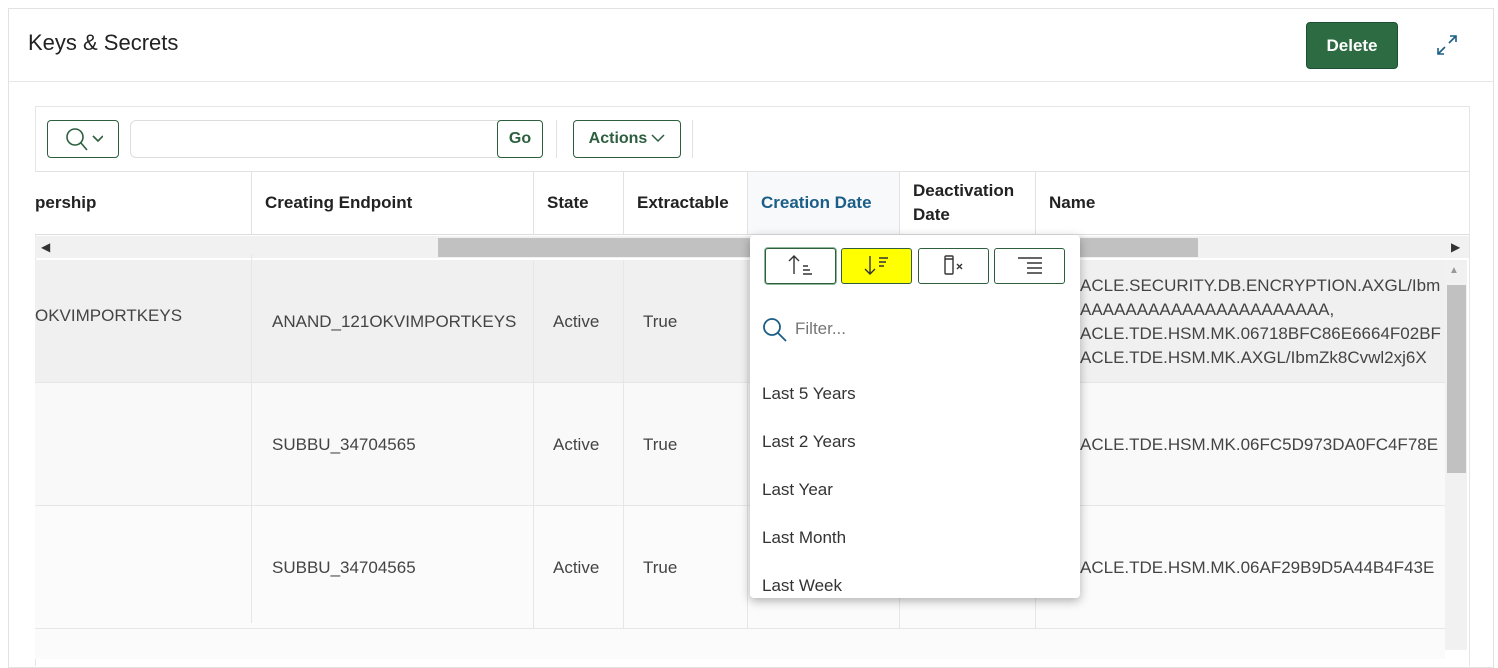 Image resolution: width=1498 pixels, height=668 pixels. What do you see at coordinates (393, 321) in the screenshot?
I see `cell-creating-endpoint: ANAND_121OKVIMPORTKEYS` at bounding box center [393, 321].